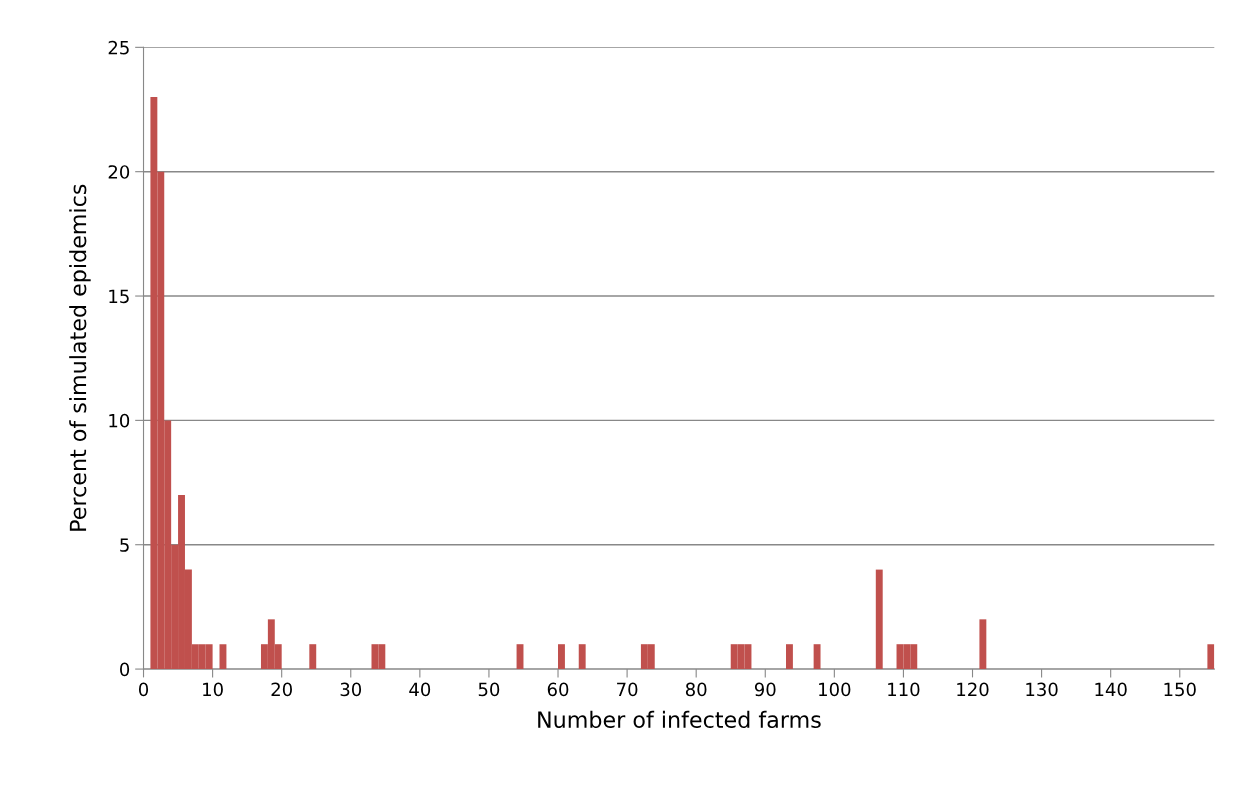 Image resolution: width=1248 pixels, height=789 pixels. I want to click on y-tick-label: 25, so click(118, 47).